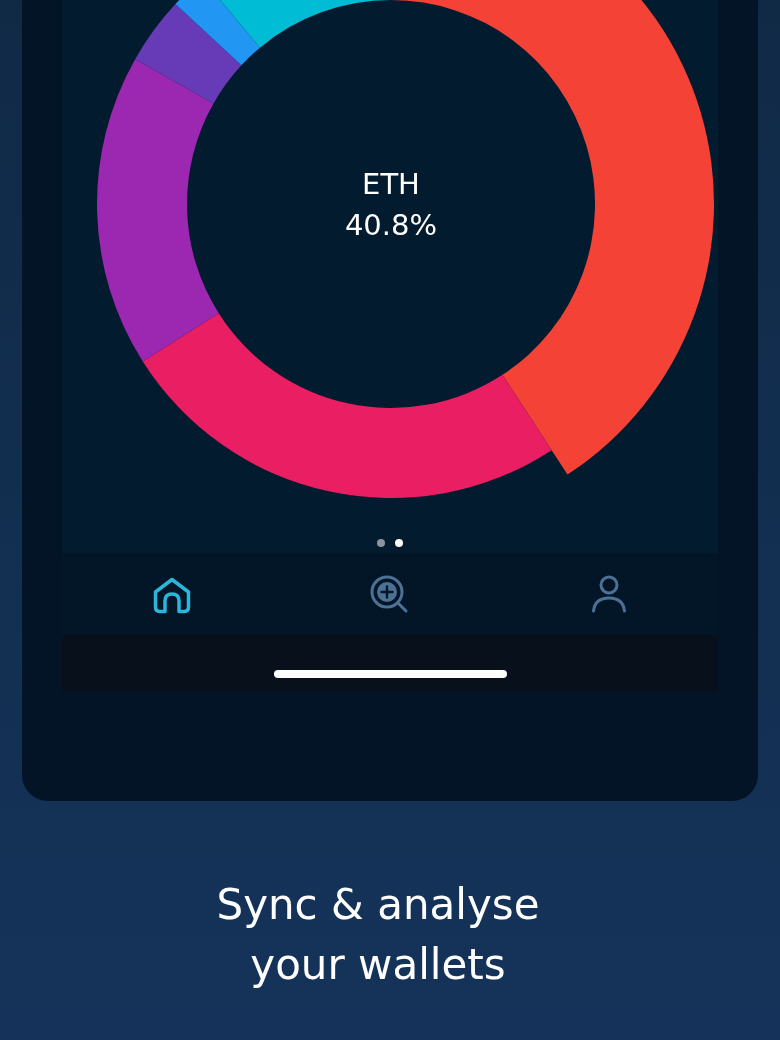 The height and width of the screenshot is (1040, 780). What do you see at coordinates (391, 184) in the screenshot?
I see `slice-label: ETH` at bounding box center [391, 184].